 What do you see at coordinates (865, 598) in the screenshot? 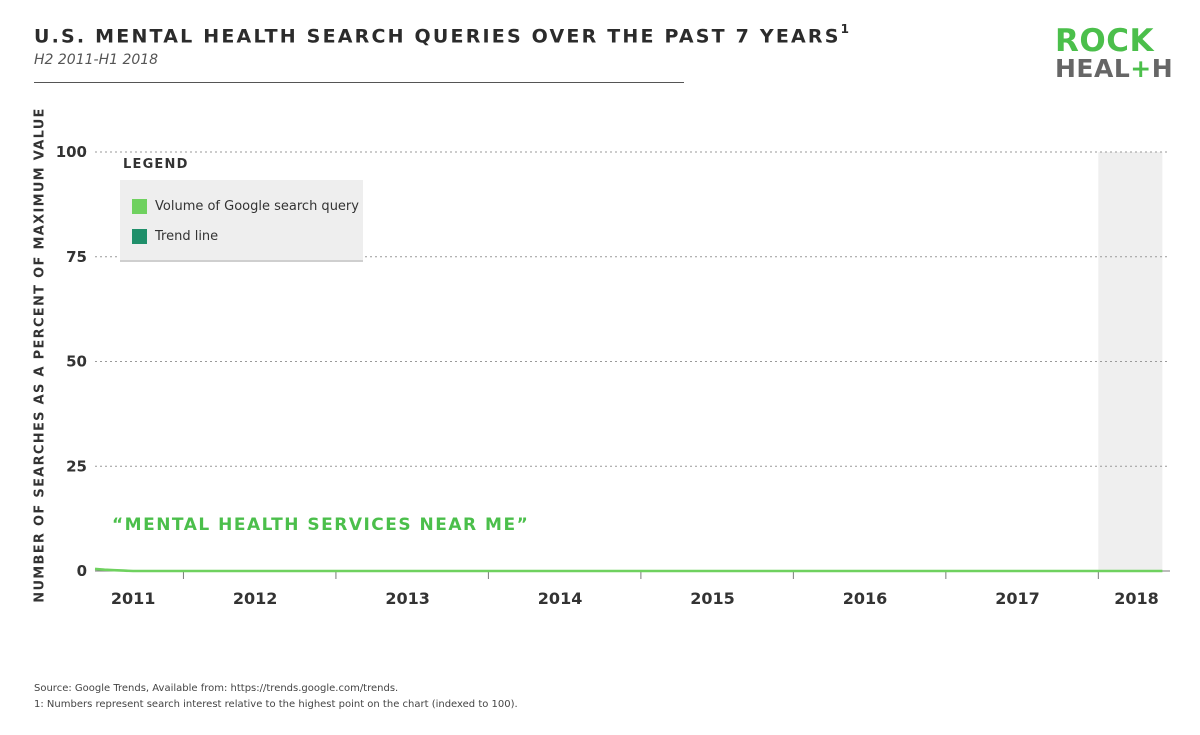
I see `x-tick-label-2016: 2016` at bounding box center [865, 598].